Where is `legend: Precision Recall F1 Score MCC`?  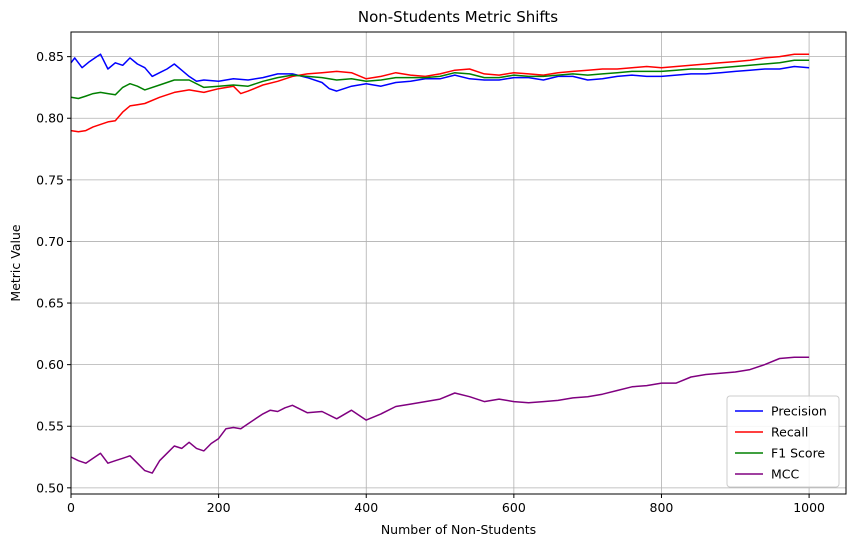
legend: Precision Recall F1 Score MCC is located at coordinates (783, 441).